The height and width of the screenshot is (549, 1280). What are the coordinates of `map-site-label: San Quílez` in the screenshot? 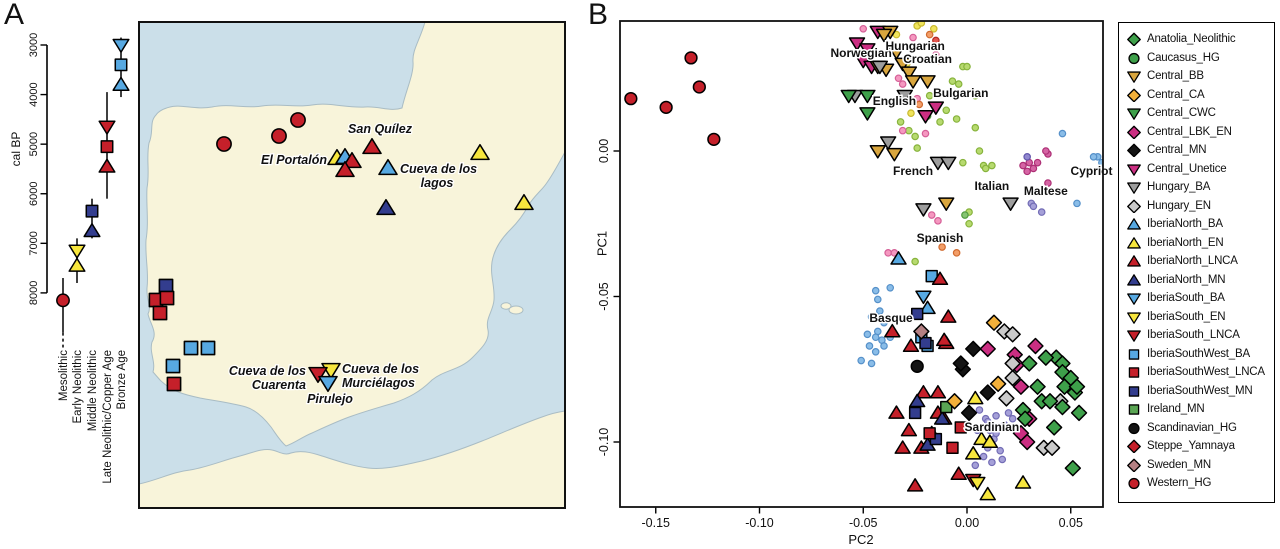 It's located at (380, 129).